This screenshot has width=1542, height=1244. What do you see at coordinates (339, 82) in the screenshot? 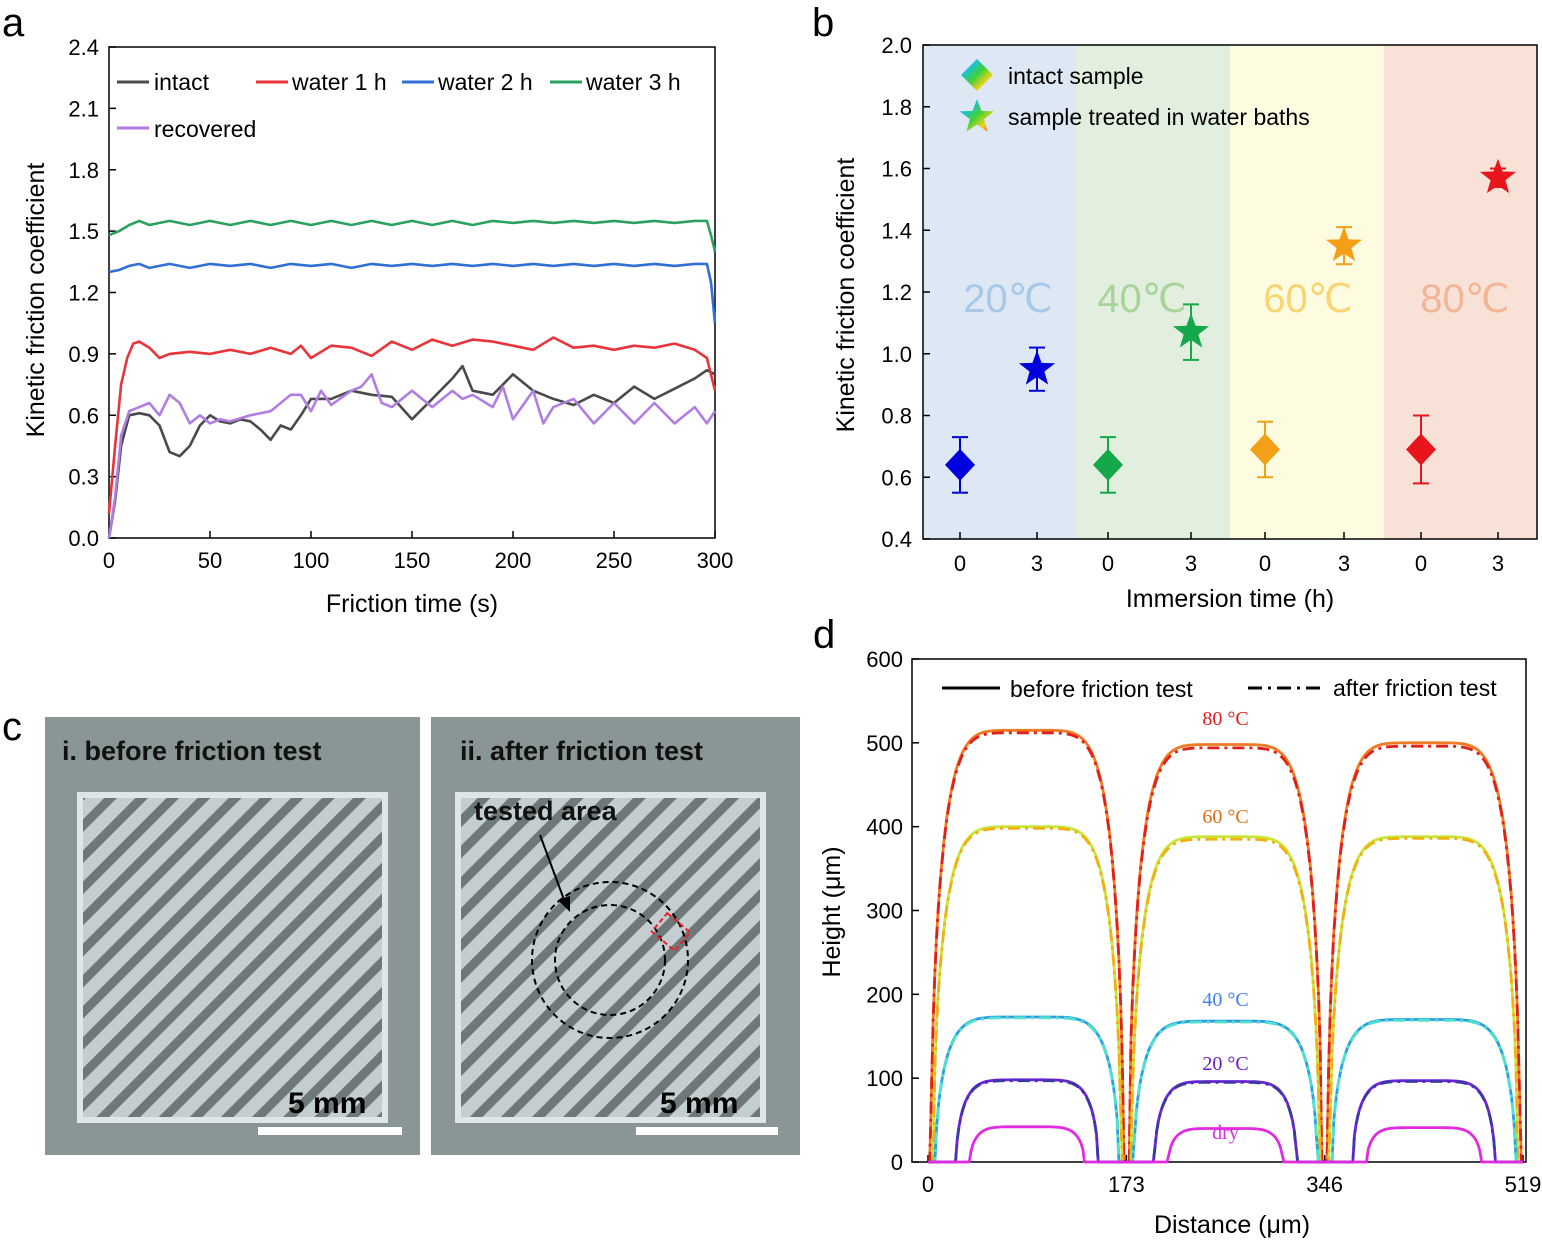
I see `legend-water1: water 1 h` at bounding box center [339, 82].